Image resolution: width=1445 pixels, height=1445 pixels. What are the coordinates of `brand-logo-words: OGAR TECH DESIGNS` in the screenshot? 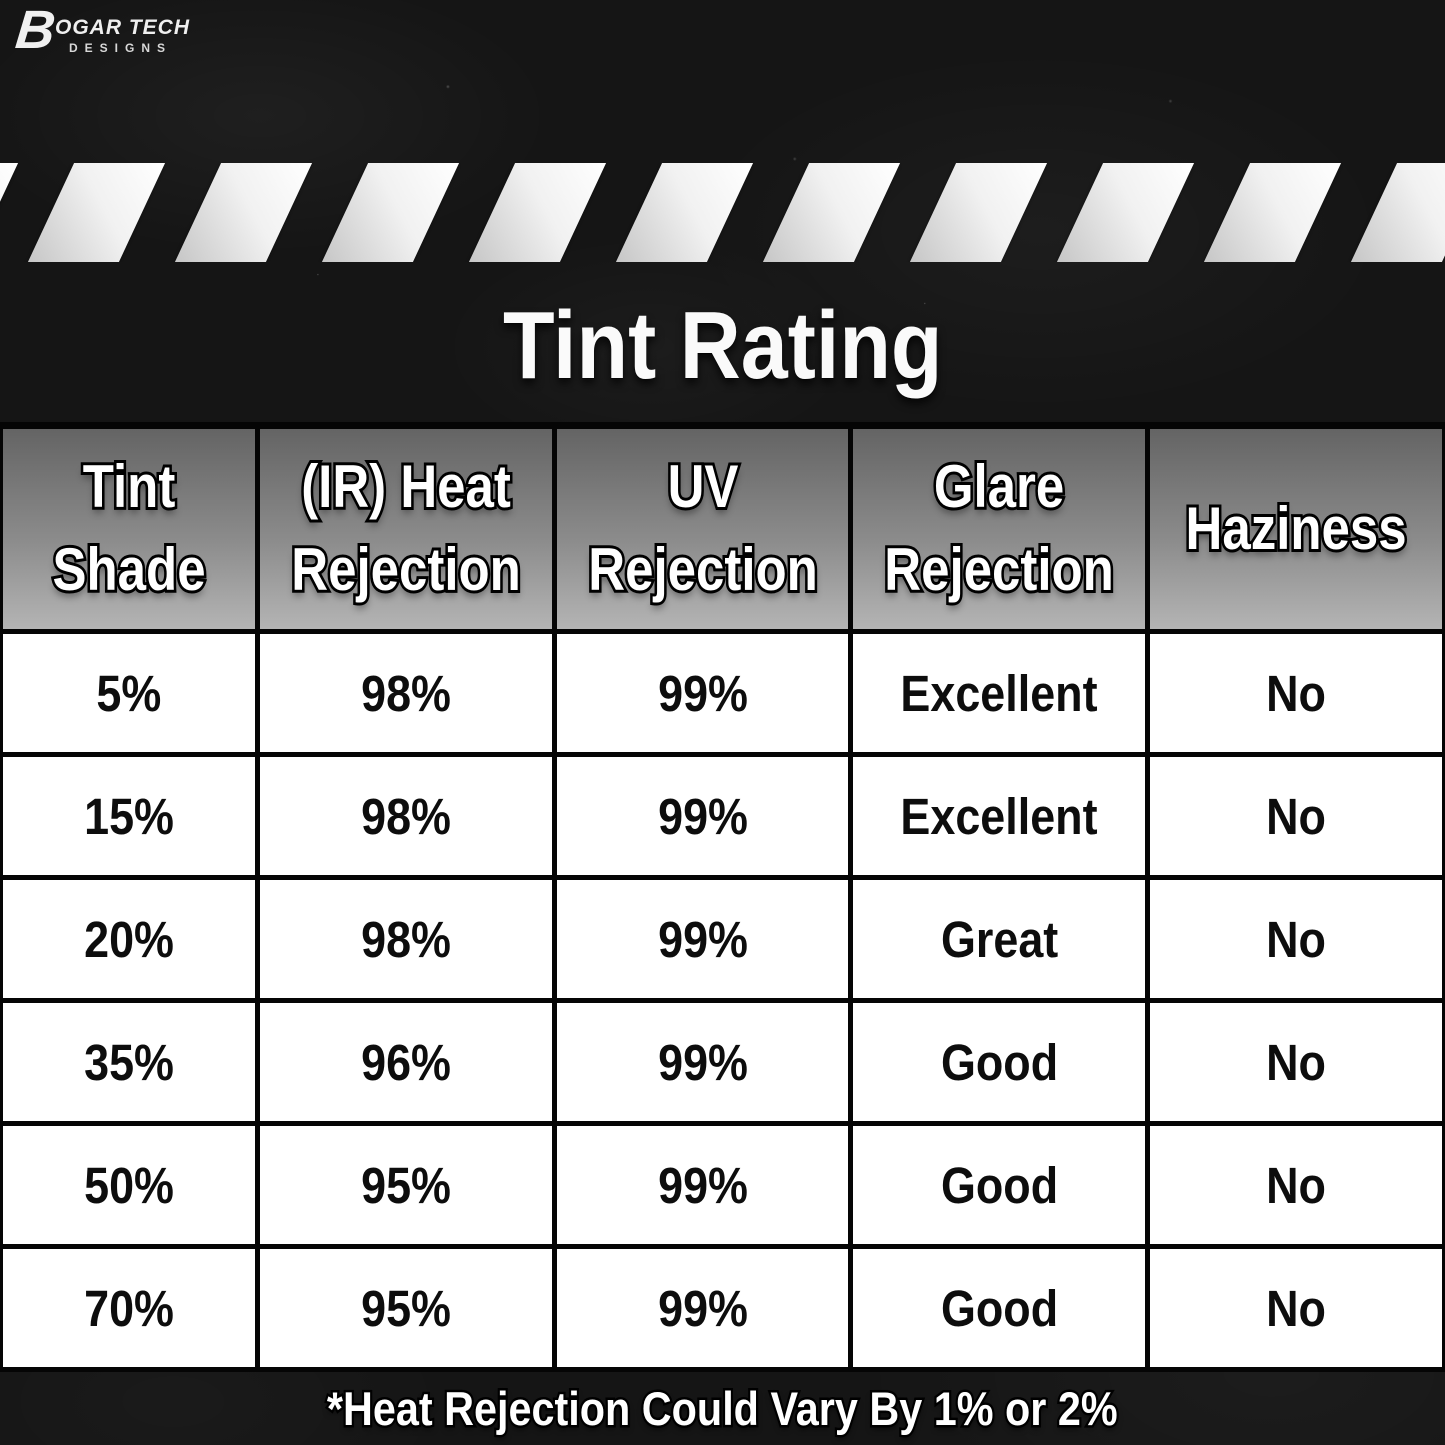 It's located at (122, 35).